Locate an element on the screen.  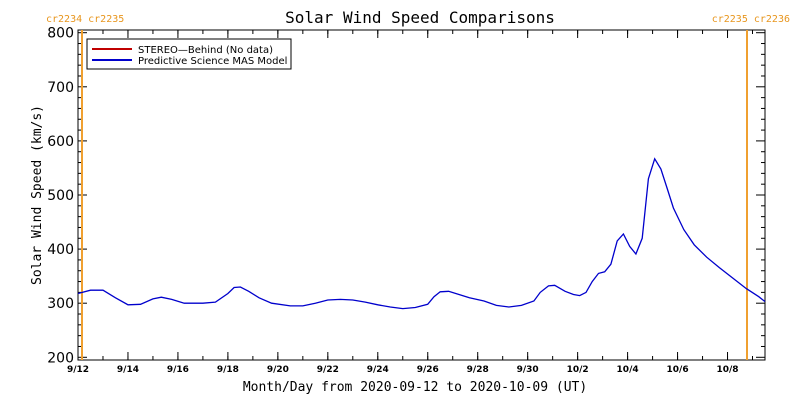
y-axis-label: Solar Wind Speed (km/s) is located at coordinates (37, 195).